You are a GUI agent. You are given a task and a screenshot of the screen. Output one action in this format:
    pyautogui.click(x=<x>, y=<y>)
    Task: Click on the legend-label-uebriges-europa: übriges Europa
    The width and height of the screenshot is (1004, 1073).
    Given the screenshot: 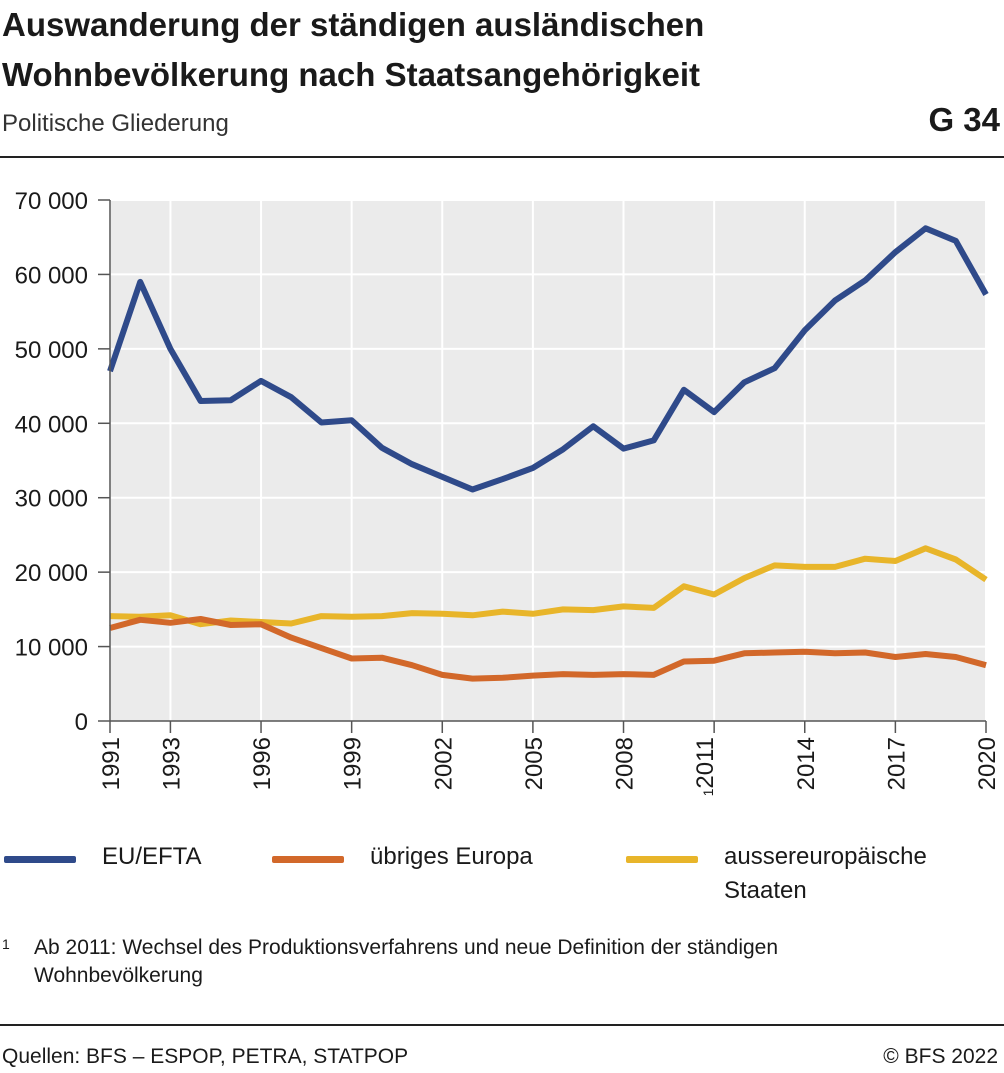 What is the action you would take?
    pyautogui.click(x=451, y=856)
    